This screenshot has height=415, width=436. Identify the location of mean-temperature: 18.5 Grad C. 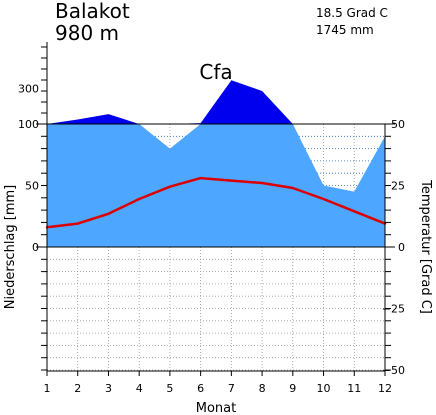
(352, 13).